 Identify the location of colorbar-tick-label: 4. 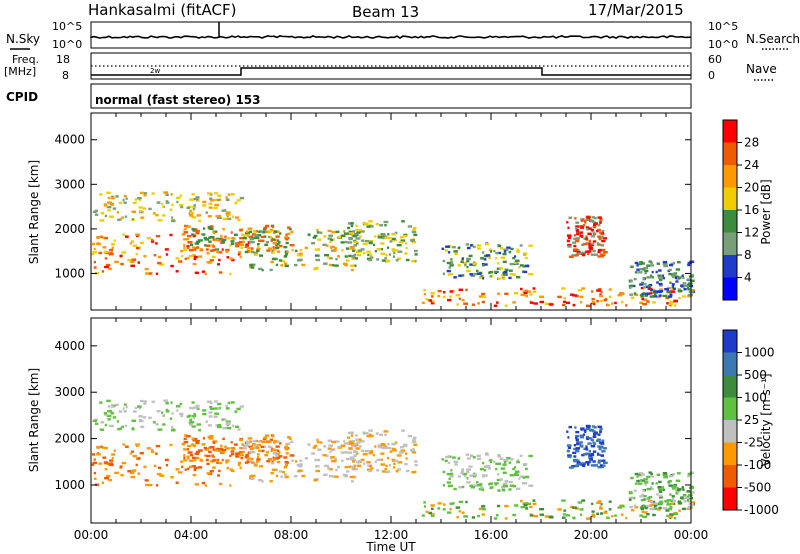
(748, 278).